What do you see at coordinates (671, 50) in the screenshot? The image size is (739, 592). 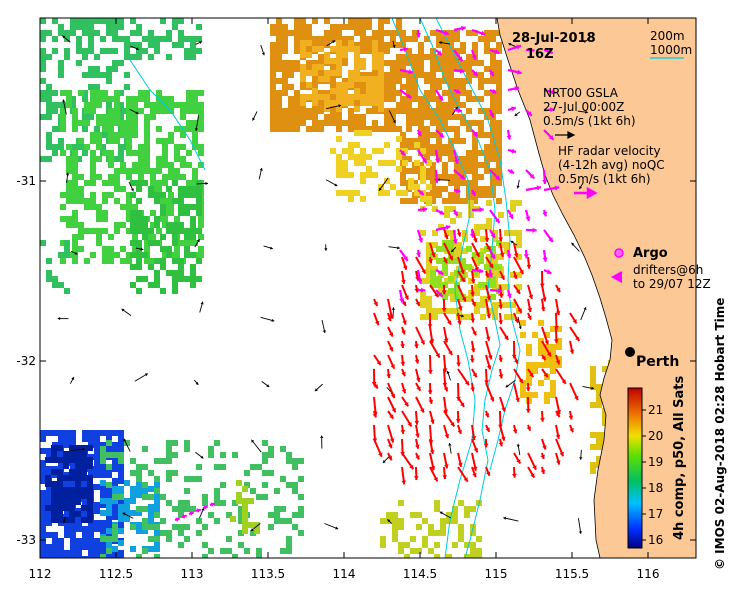 I see `isobath-1000m-label: 1000m` at bounding box center [671, 50].